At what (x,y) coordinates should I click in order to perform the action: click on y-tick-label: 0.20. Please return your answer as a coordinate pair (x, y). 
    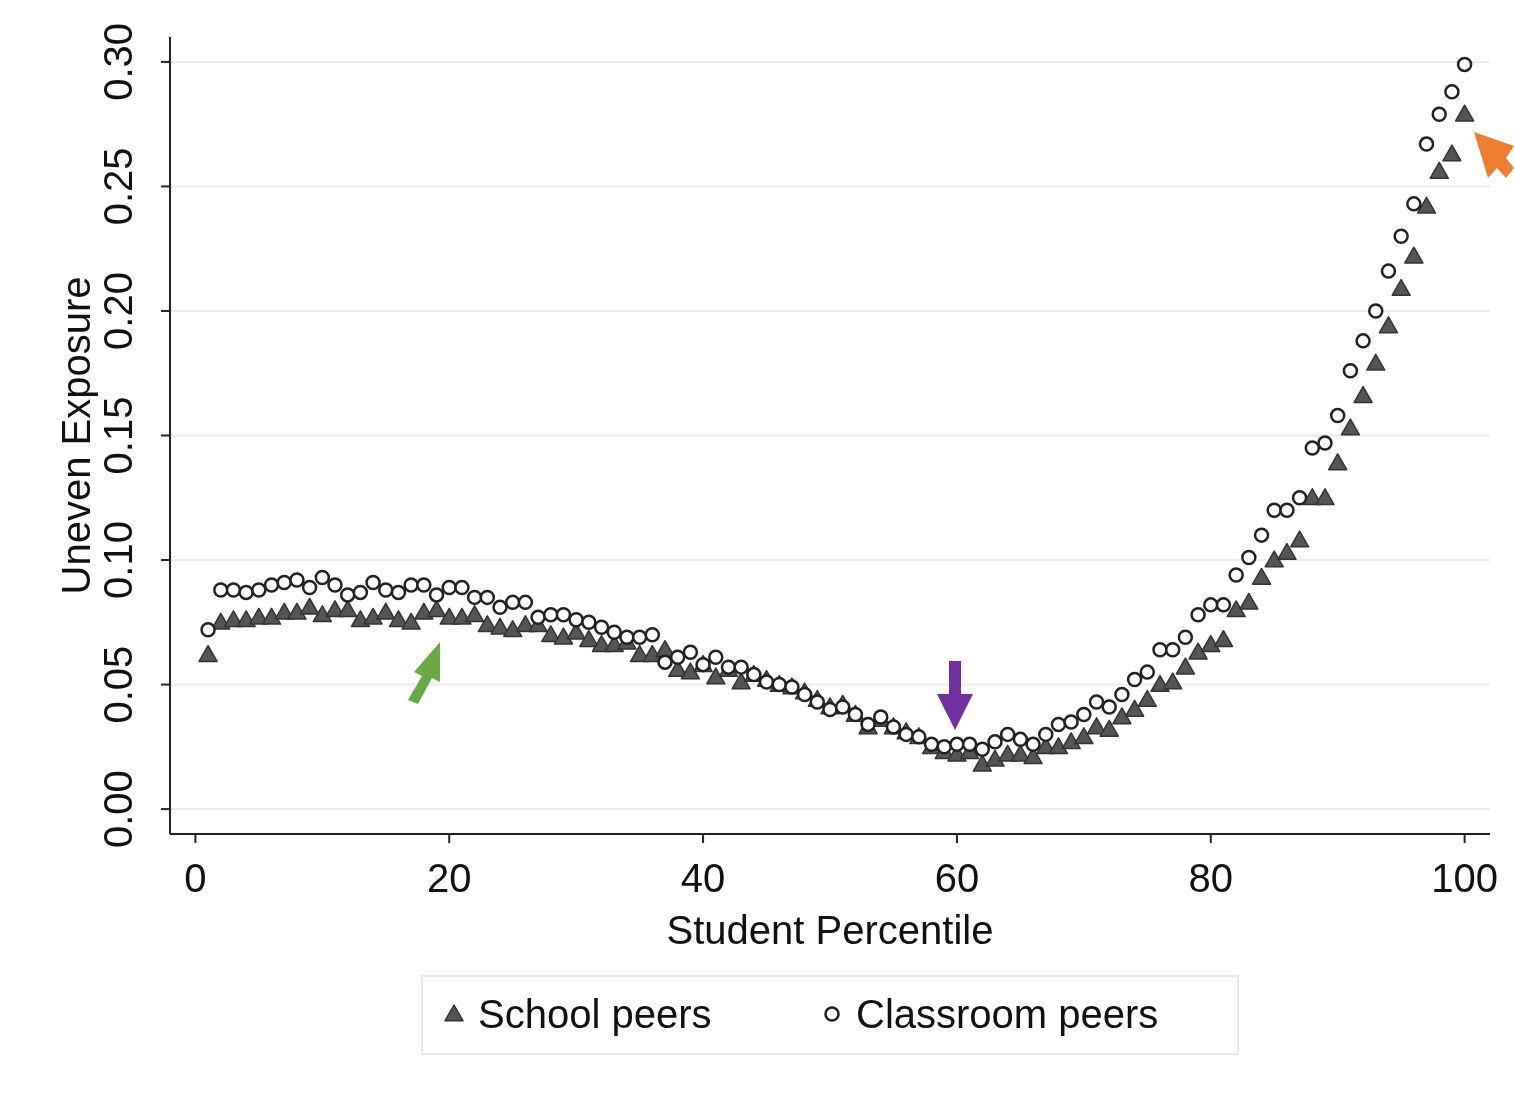
    Looking at the image, I should click on (118, 311).